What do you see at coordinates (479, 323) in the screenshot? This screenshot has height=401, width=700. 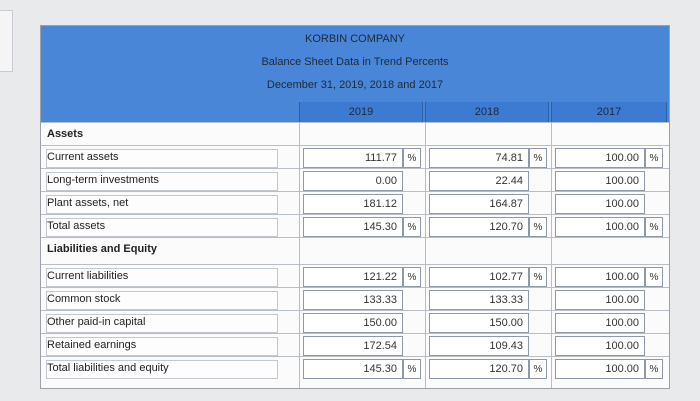 I see `input-2018: 150.00` at bounding box center [479, 323].